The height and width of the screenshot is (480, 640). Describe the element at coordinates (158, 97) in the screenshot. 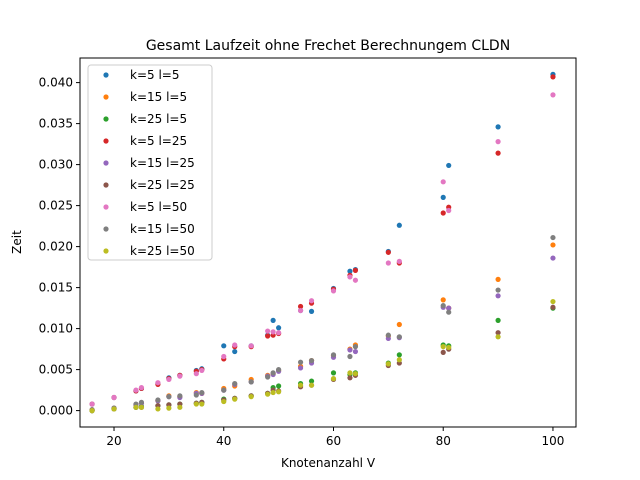

I see `legend-label-s1: k=15 l=5` at that location.